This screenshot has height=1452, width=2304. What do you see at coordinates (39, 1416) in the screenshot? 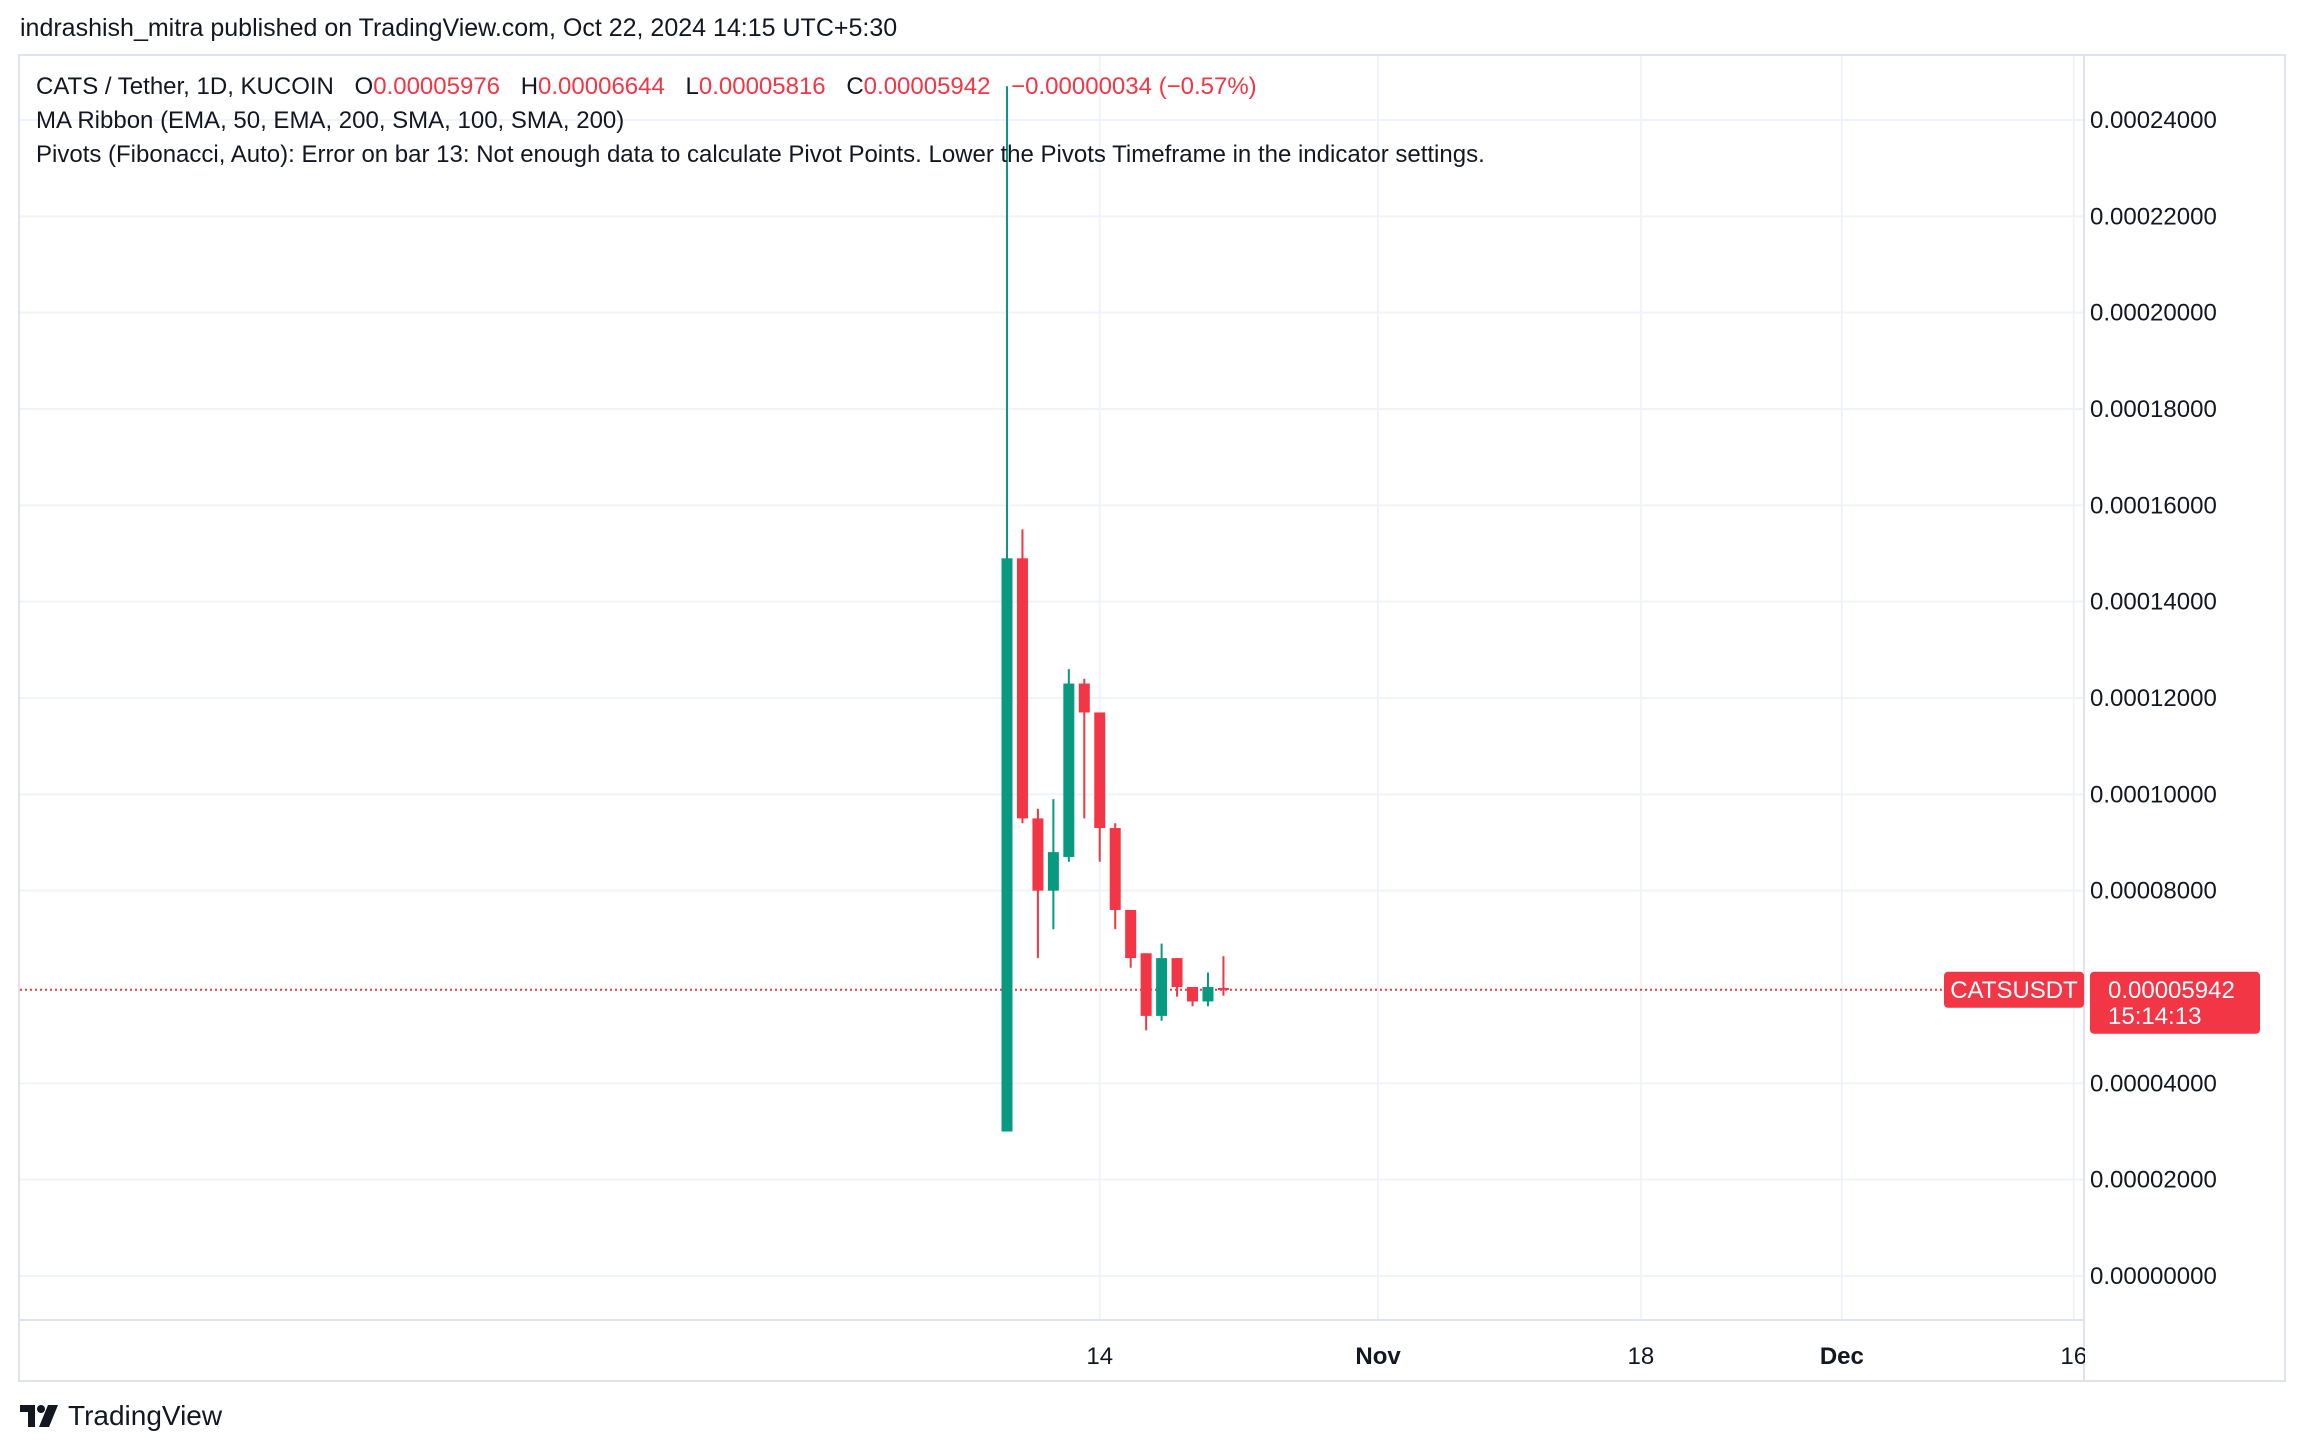
I see `tradingview-logo-icon` at bounding box center [39, 1416].